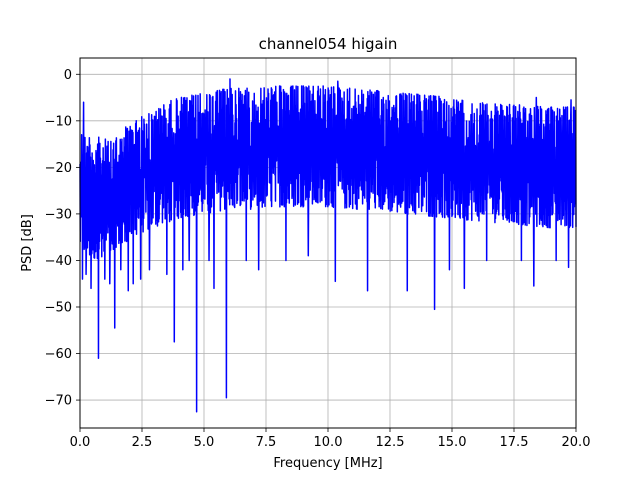 The height and width of the screenshot is (480, 640). I want to click on x-axis: 0.0 2.5 5.0 7.5 10.0 12.5 15.0 17.5 20.0, so click(330, 439).